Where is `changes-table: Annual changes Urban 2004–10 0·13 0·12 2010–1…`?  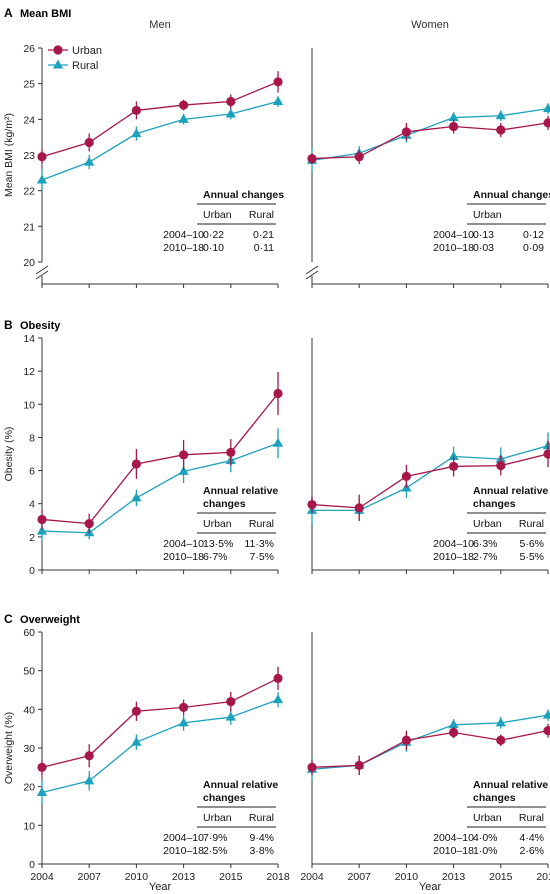 changes-table: Annual changes Urban 2004–10 0·13 0·12 2010–1… is located at coordinates (491, 221).